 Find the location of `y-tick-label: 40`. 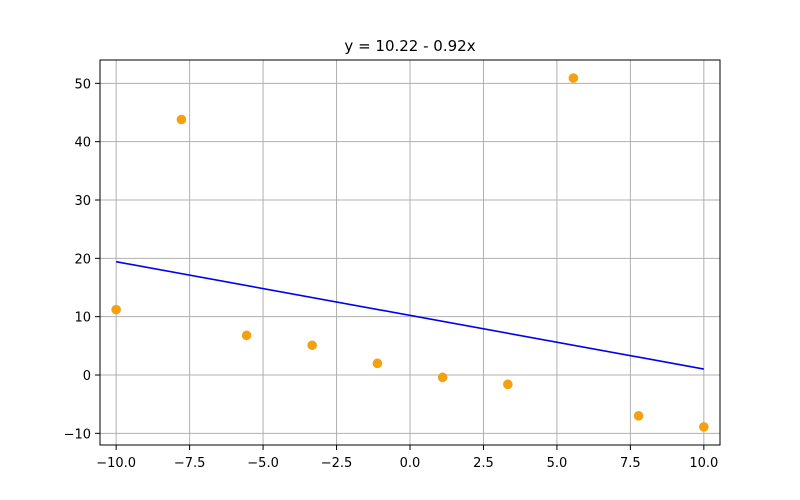

y-tick-label: 40 is located at coordinates (82, 143).